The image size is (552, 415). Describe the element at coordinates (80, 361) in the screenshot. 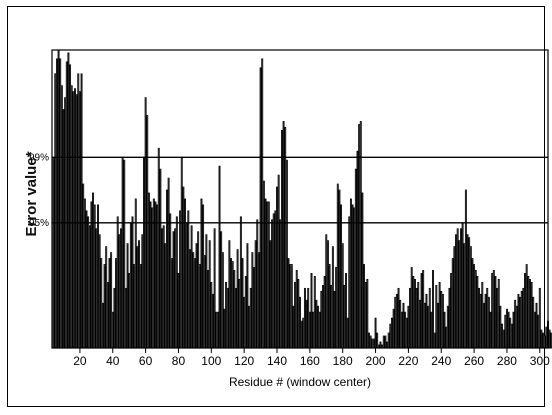

I see `x-tick-label: 20` at that location.